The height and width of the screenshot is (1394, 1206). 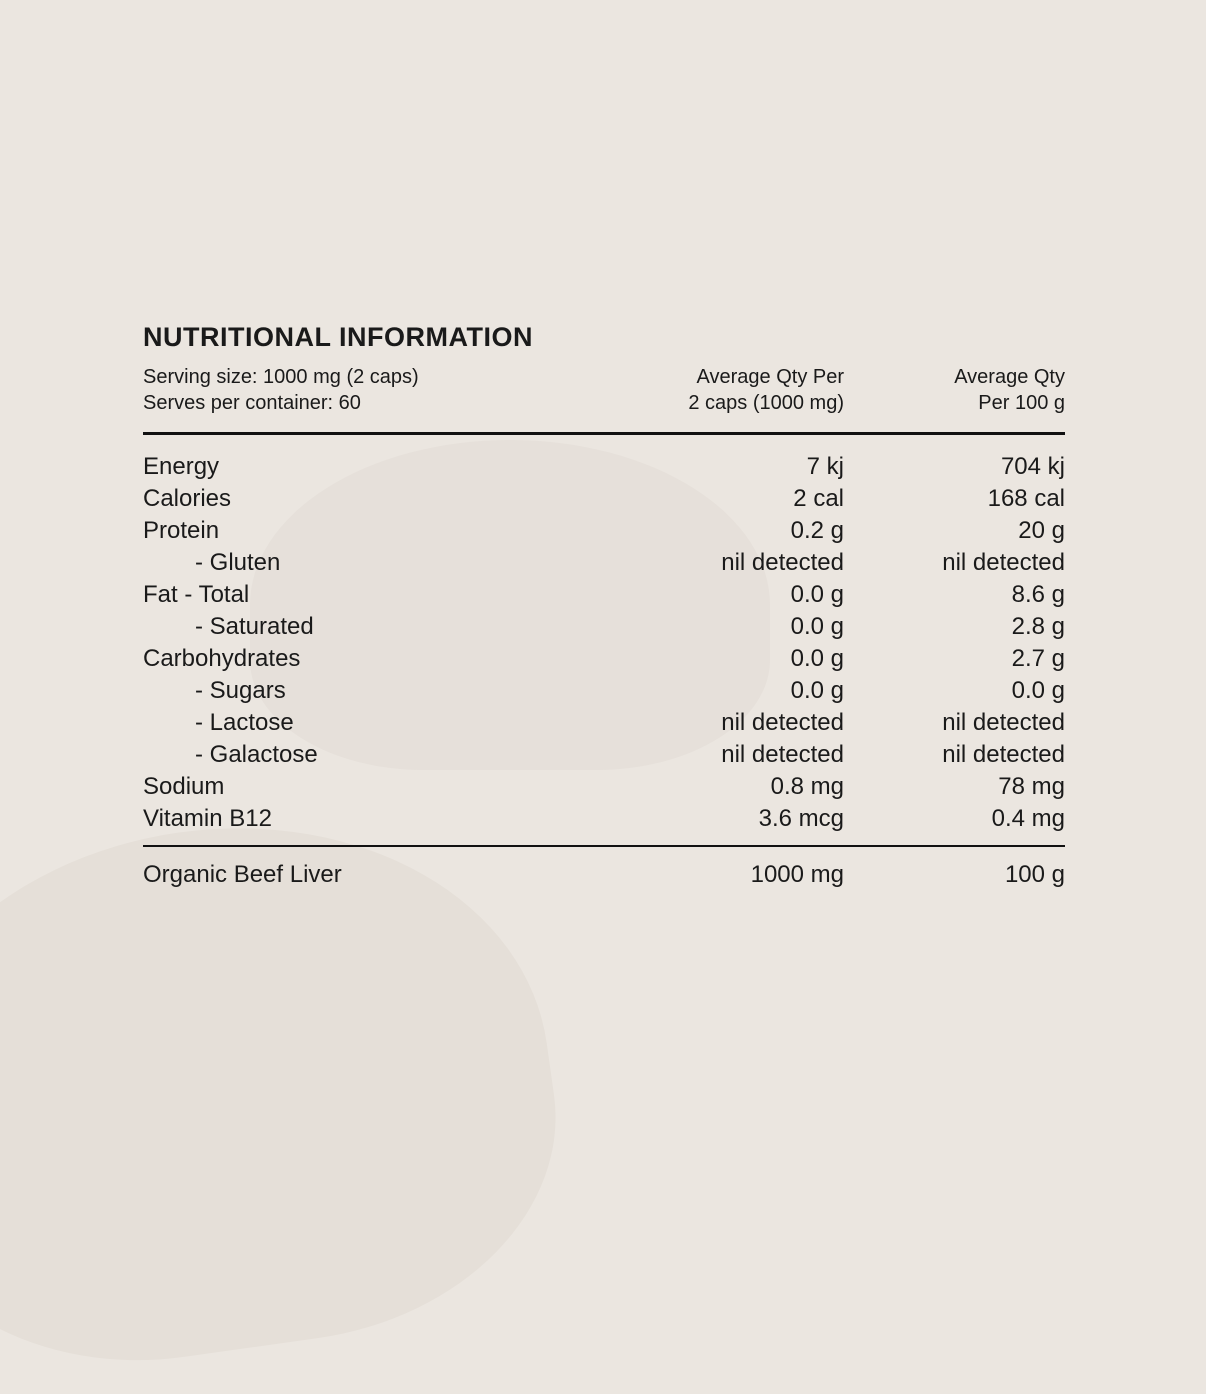 I want to click on nutrient-label: Vitamin B12, so click(x=207, y=818).